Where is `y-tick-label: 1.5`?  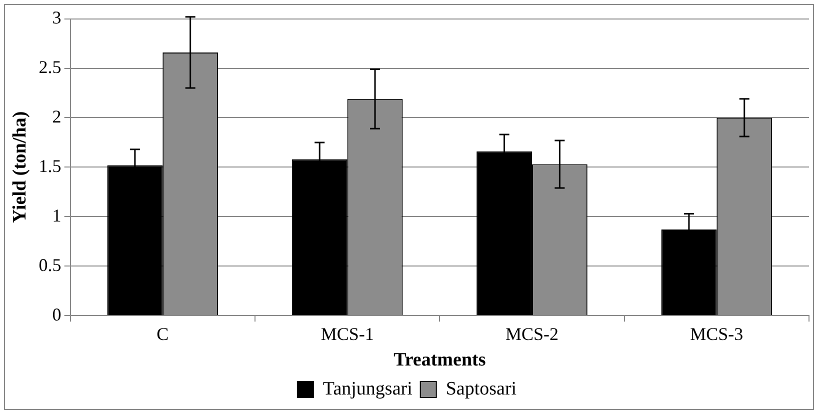 y-tick-label: 1.5 is located at coordinates (50, 166).